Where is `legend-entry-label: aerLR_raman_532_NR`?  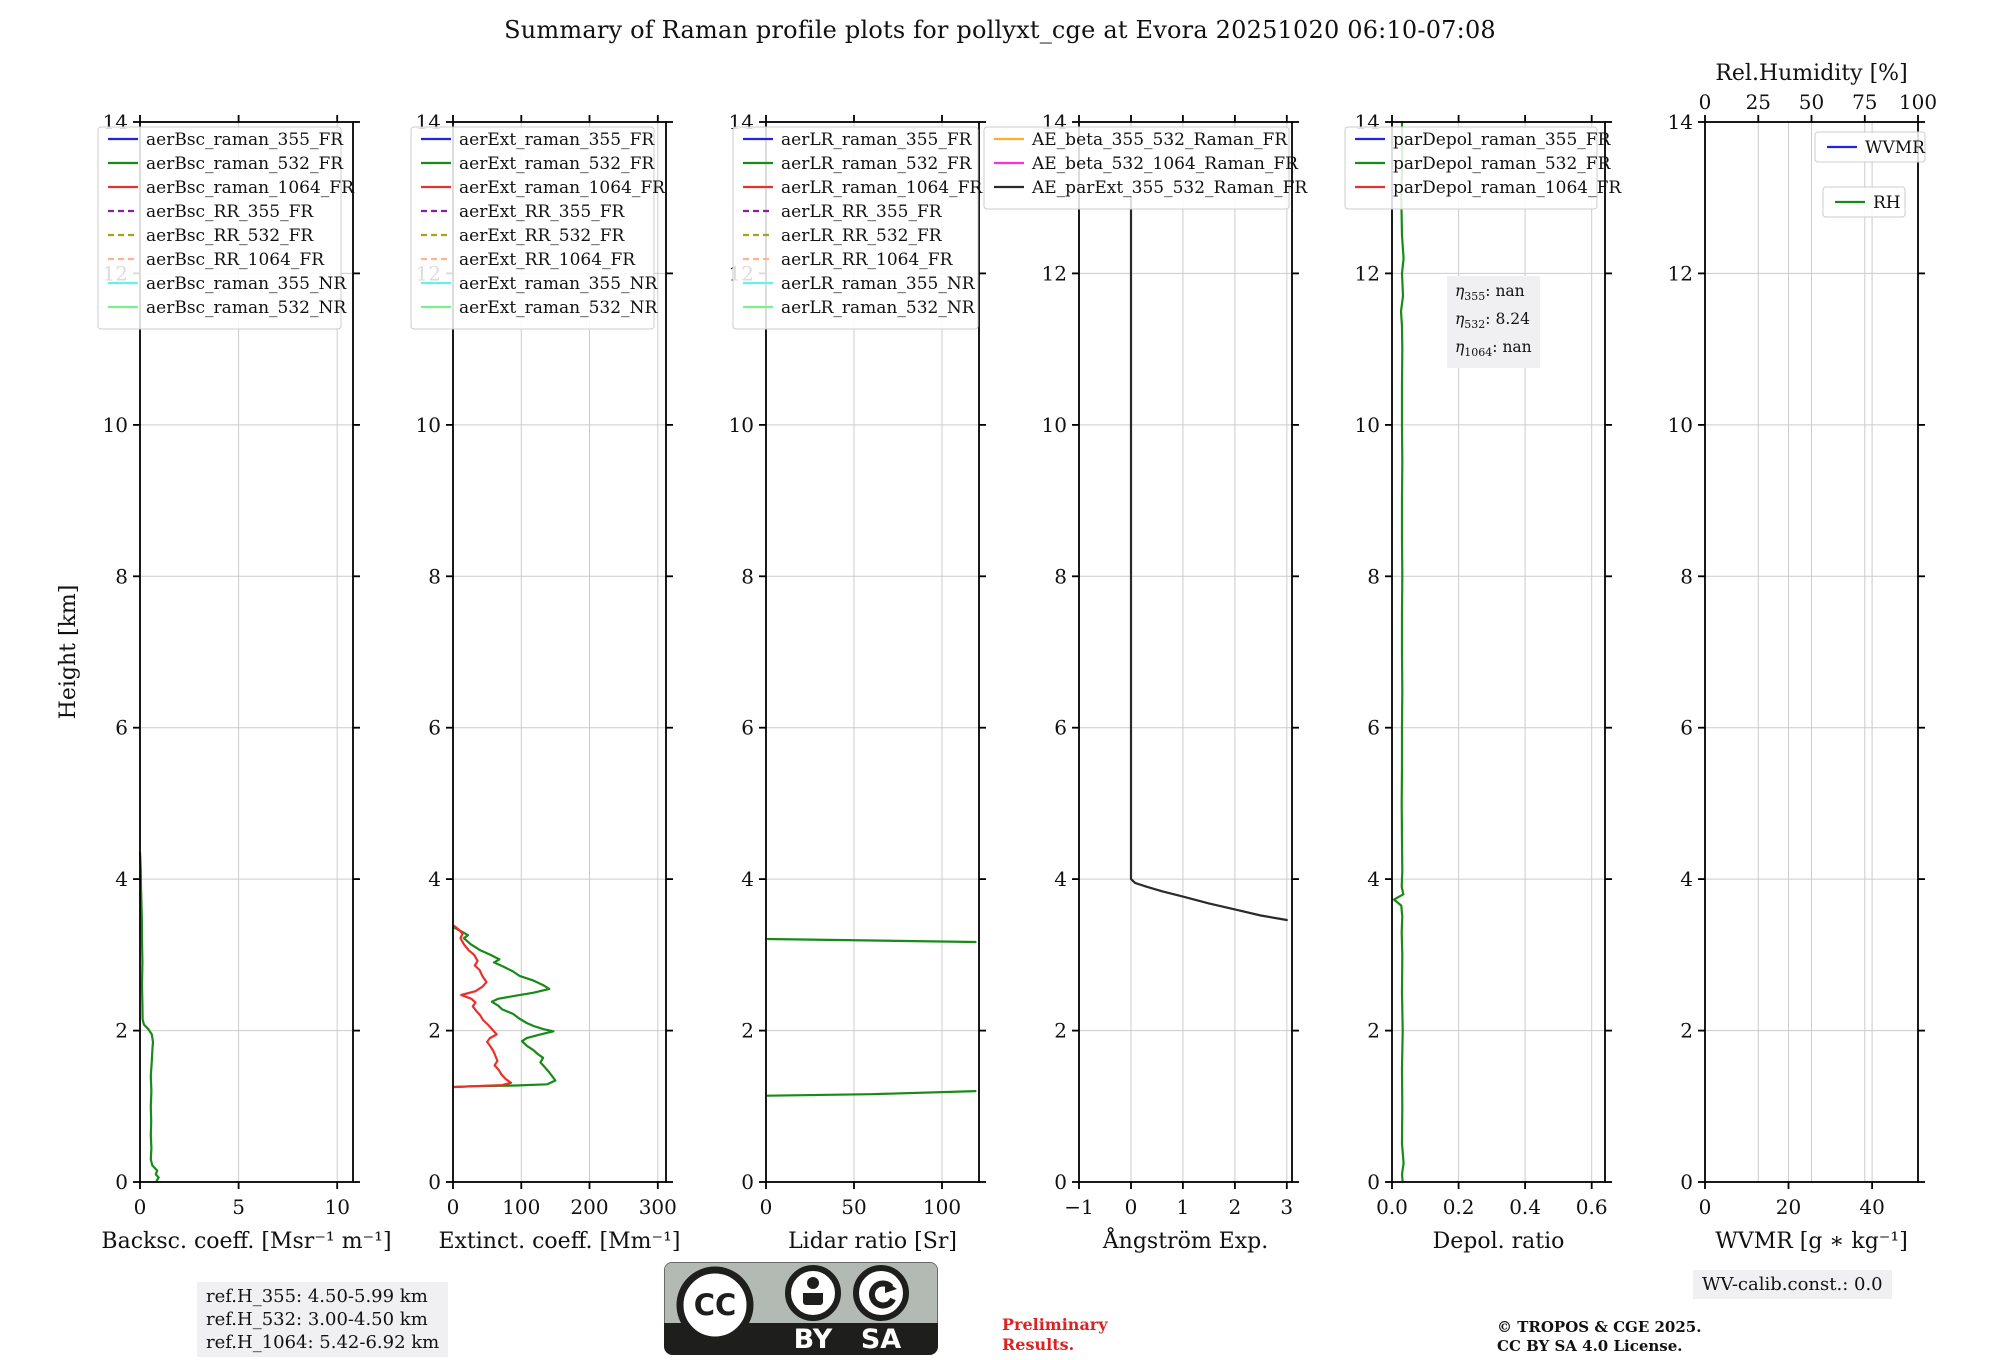
legend-entry-label: aerLR_raman_532_NR is located at coordinates (878, 308).